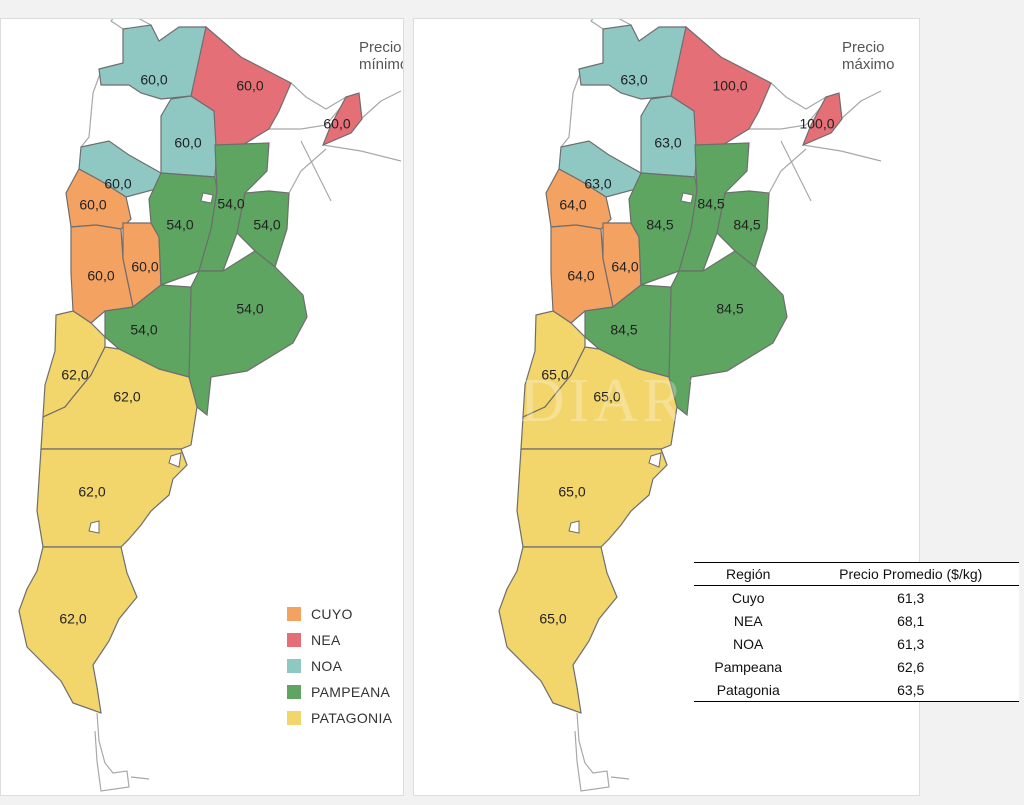 The width and height of the screenshot is (1024, 805). Describe the element at coordinates (729, 86) in the screenshot. I see `price-label-nea-chaco: 100,0` at that location.